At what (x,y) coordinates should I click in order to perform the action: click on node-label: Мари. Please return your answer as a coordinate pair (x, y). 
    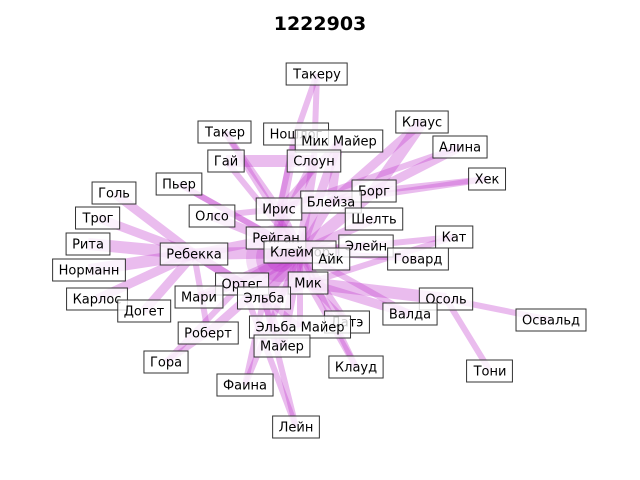
    Looking at the image, I should click on (199, 298).